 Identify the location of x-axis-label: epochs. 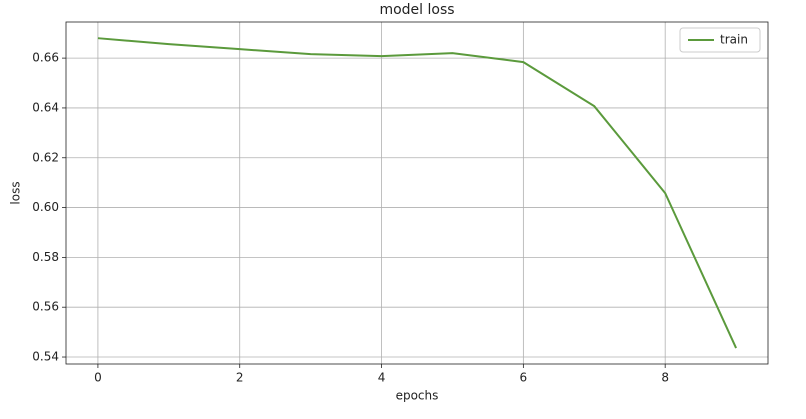
(417, 396).